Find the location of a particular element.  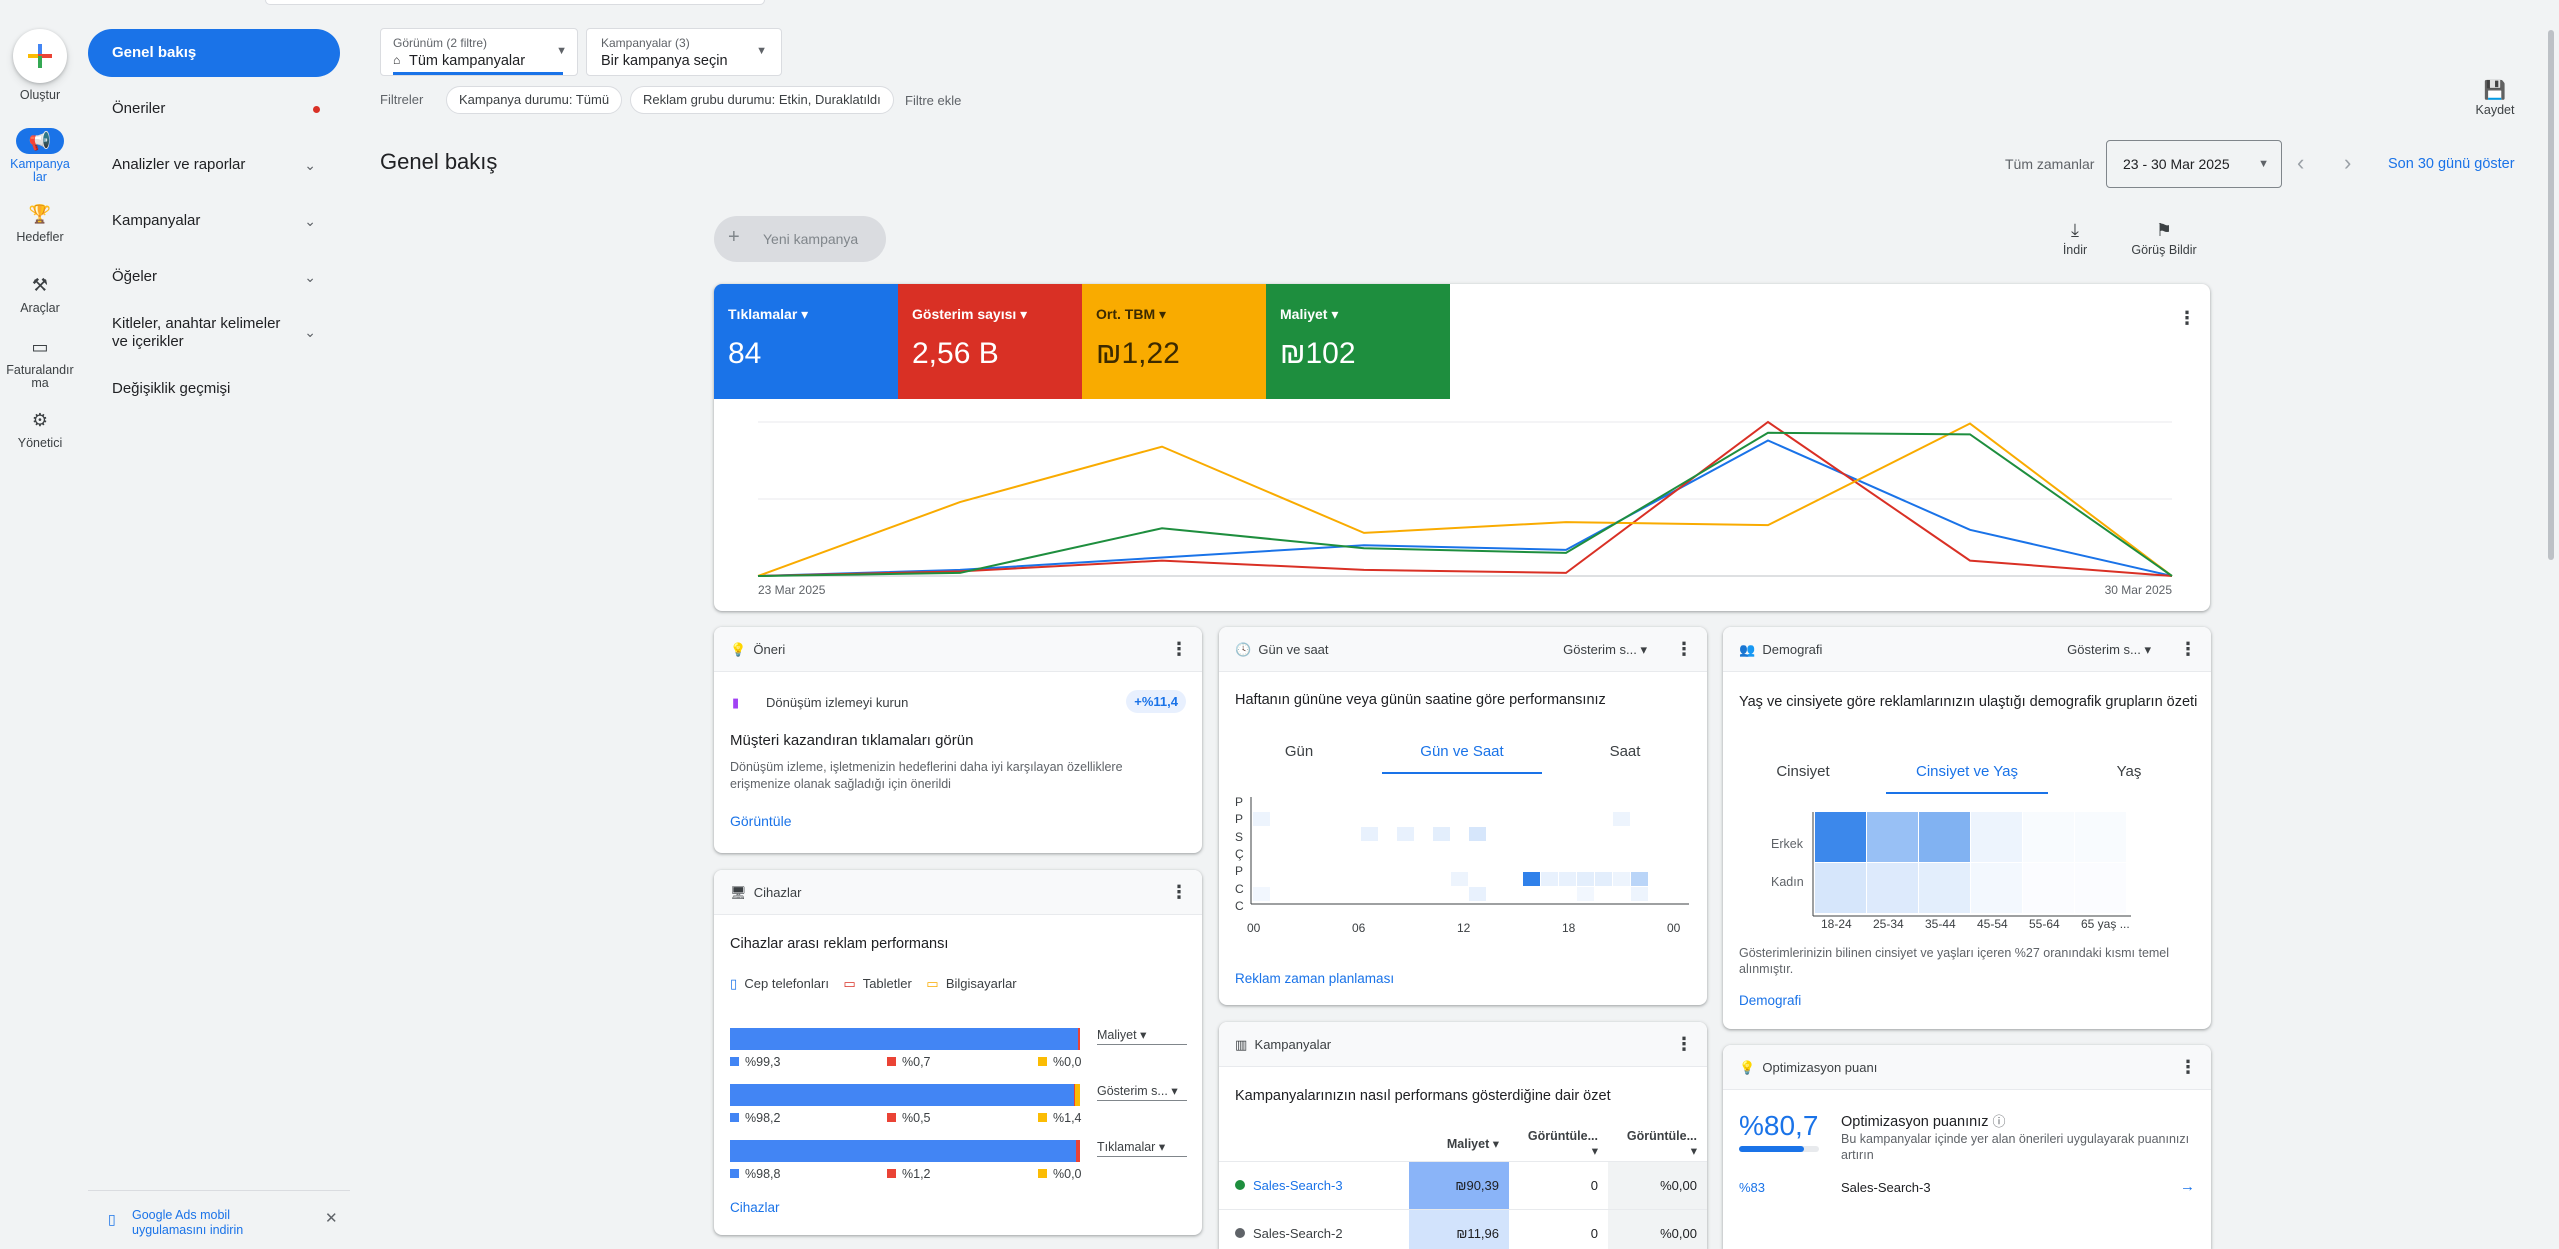

legend-tablet: Tabletler is located at coordinates (887, 983).